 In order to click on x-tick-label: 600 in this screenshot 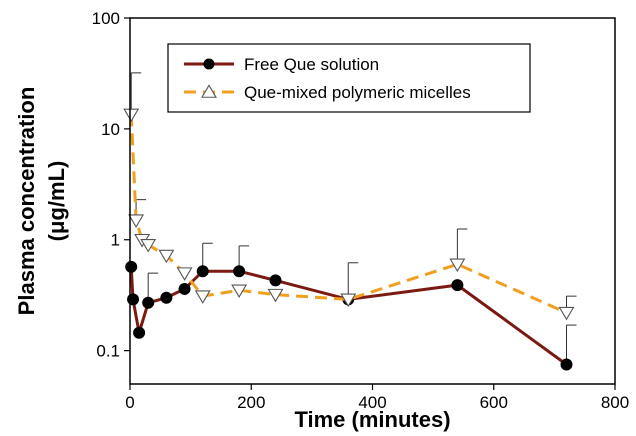, I will do `click(494, 402)`.